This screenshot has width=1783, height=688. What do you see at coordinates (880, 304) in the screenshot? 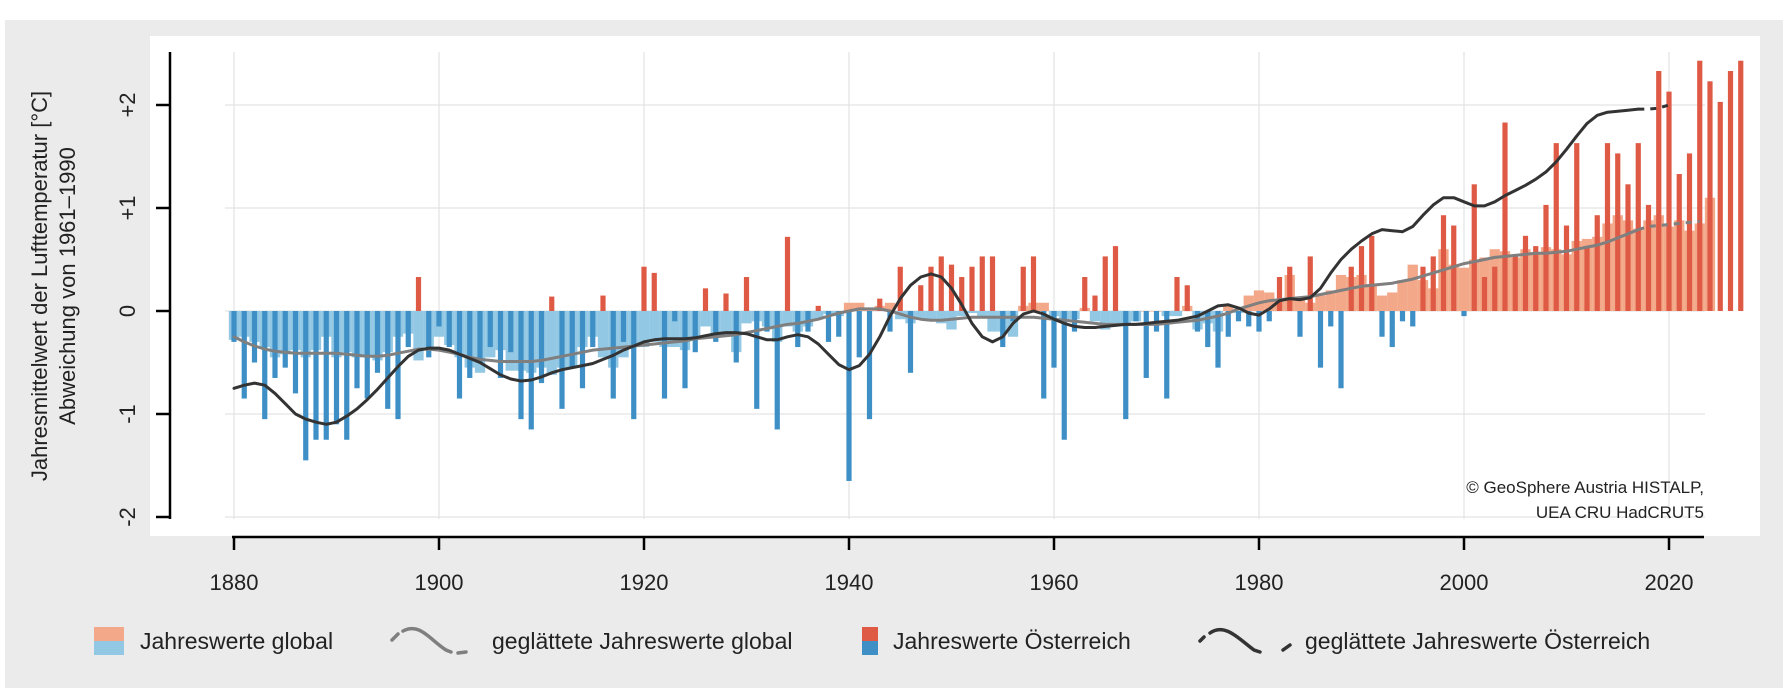
I see `austria-bar-1943` at bounding box center [880, 304].